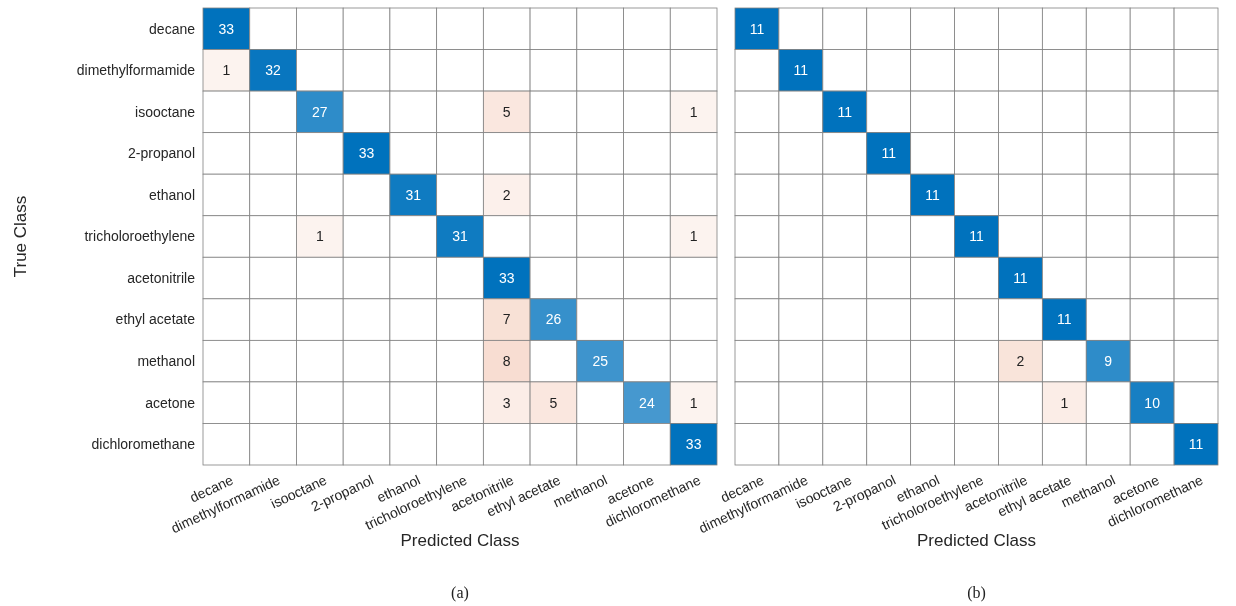  Describe the element at coordinates (170, 402) in the screenshot. I see `y-tick-label: acetone` at that location.